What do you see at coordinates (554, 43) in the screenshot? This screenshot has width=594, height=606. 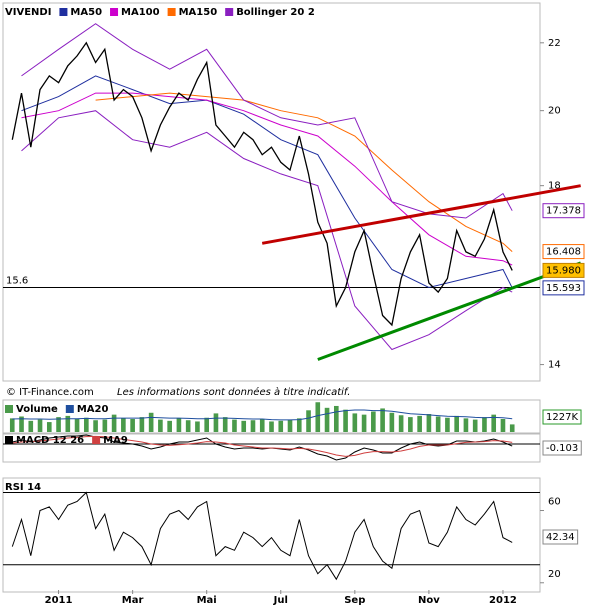 I see `y-tick-label: 22` at bounding box center [554, 43].